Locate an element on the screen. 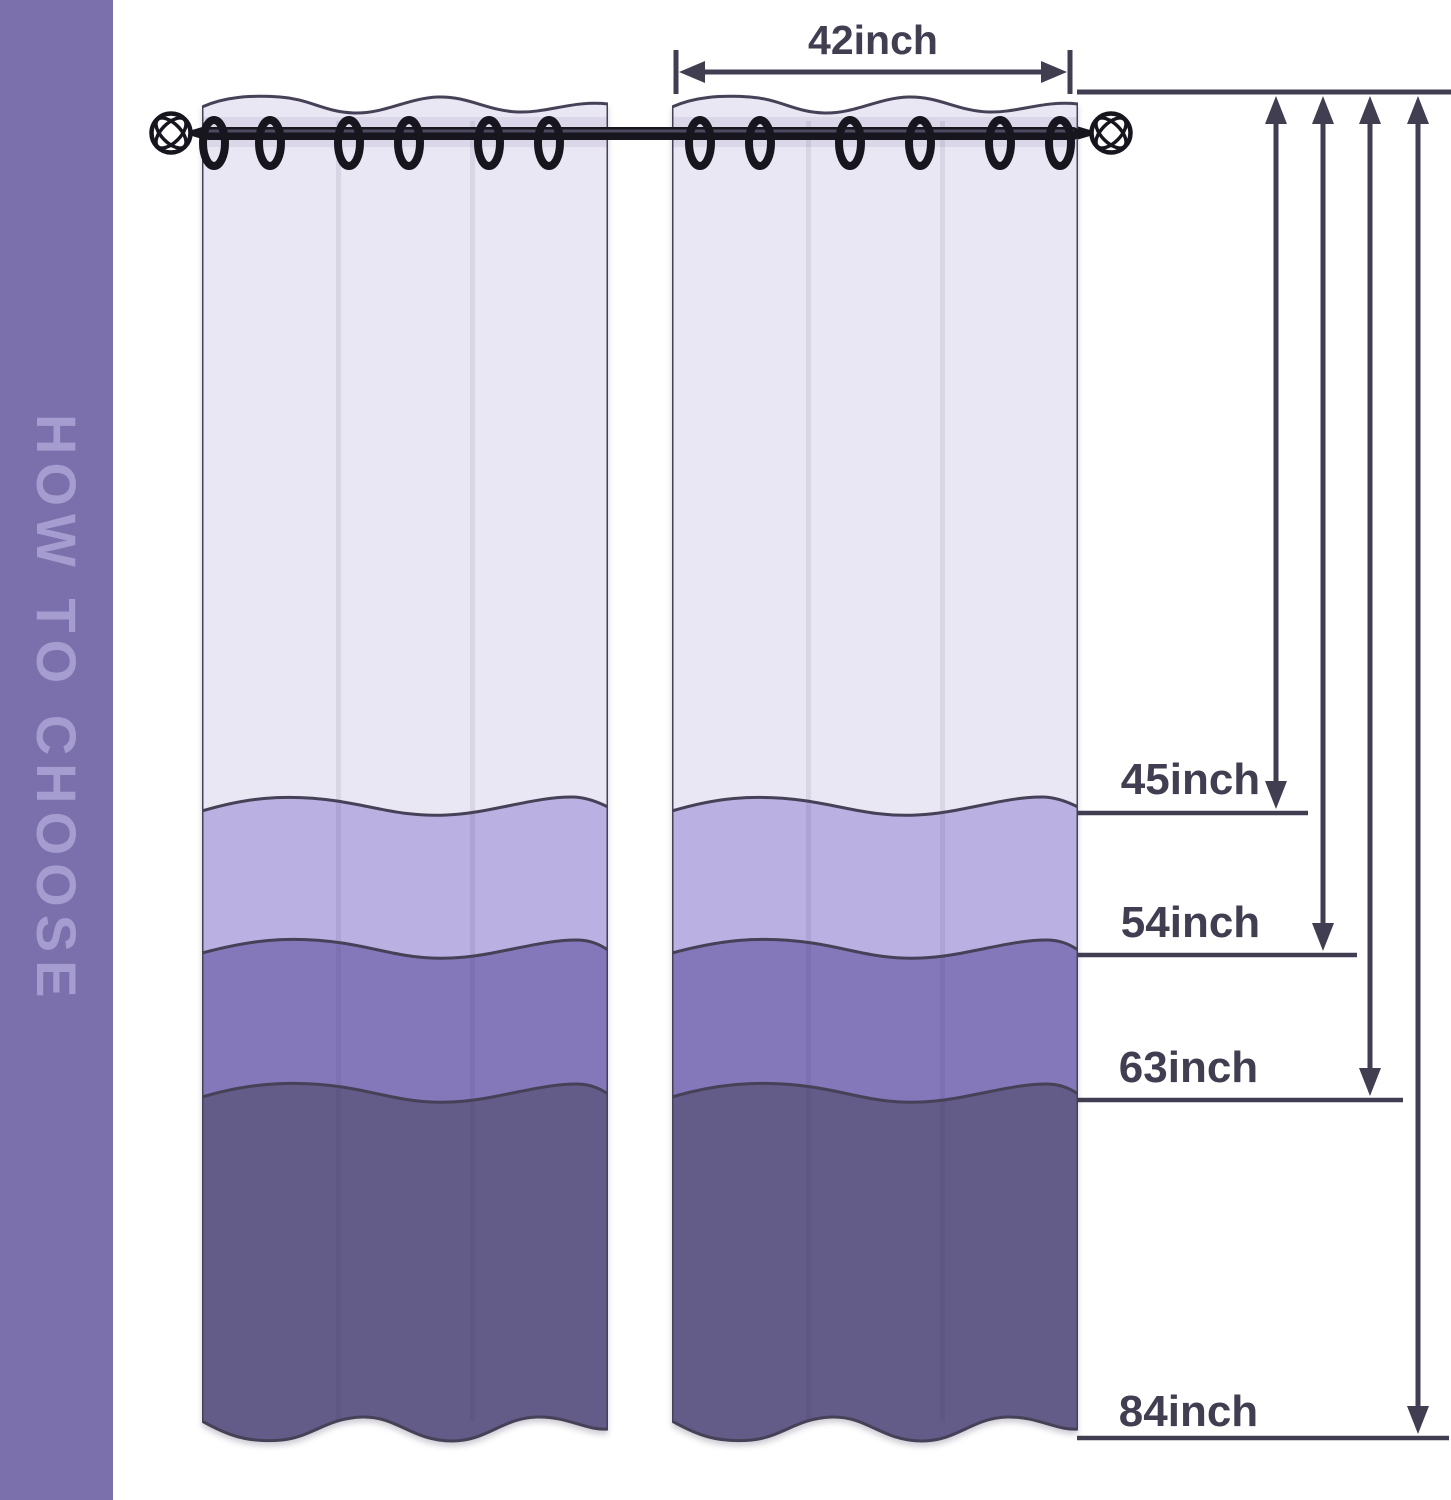 The image size is (1451, 1500). sidebar: HOW TO CHOOSE is located at coordinates (56, 750).